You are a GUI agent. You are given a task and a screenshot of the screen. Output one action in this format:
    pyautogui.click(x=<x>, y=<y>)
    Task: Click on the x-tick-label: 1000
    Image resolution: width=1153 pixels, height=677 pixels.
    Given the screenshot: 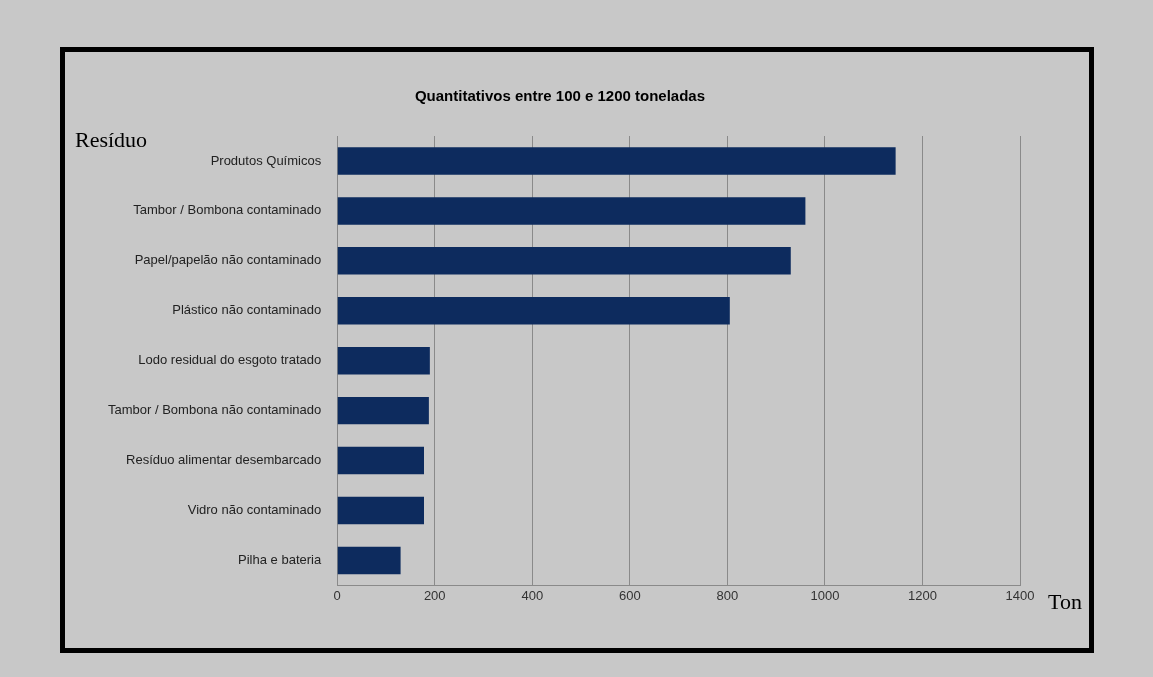 What is the action you would take?
    pyautogui.click(x=825, y=595)
    